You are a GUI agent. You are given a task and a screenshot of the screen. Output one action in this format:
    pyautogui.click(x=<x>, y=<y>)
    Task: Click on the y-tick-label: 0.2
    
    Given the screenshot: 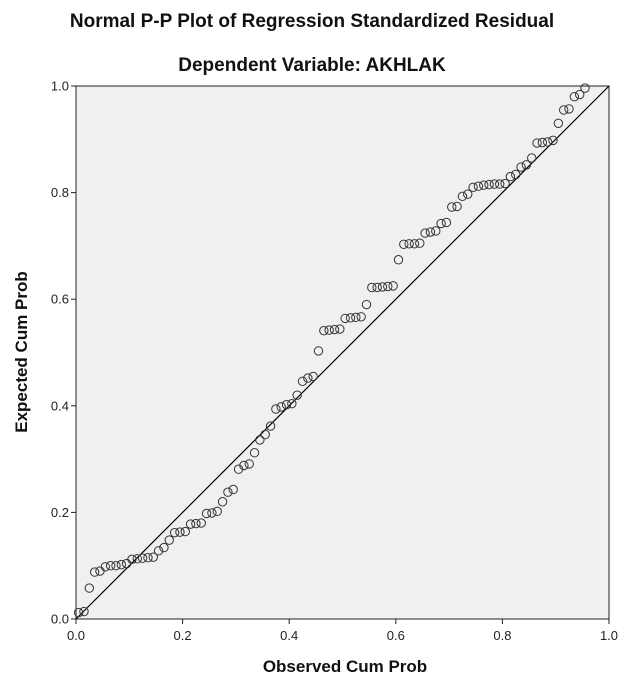 What is the action you would take?
    pyautogui.click(x=60, y=512)
    